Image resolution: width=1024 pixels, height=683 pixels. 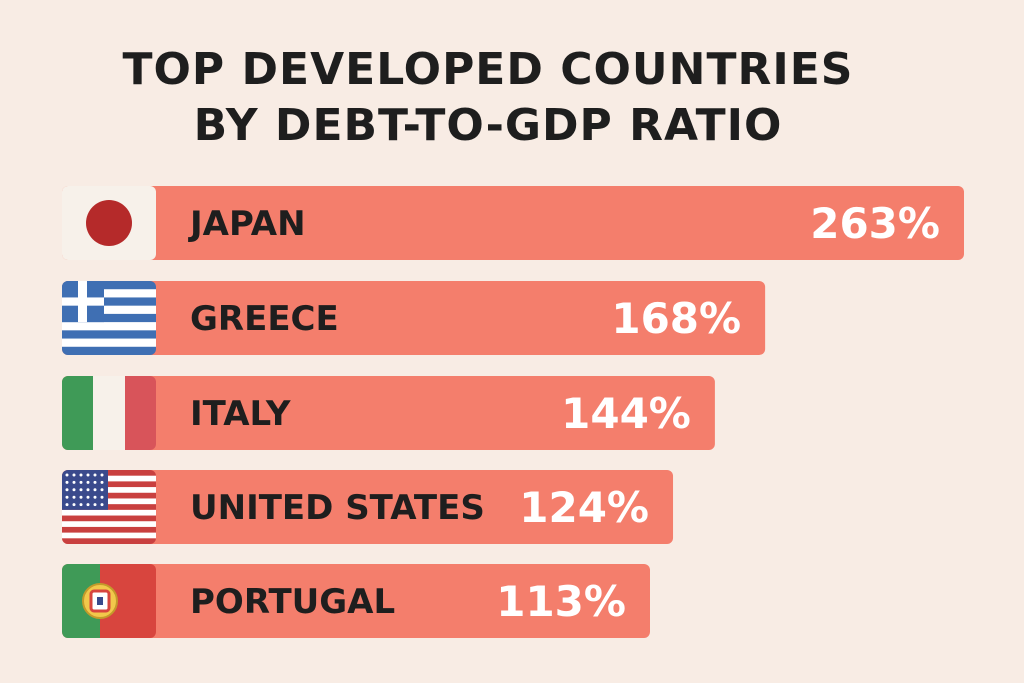 I want to click on bar-greece, so click(x=414, y=318).